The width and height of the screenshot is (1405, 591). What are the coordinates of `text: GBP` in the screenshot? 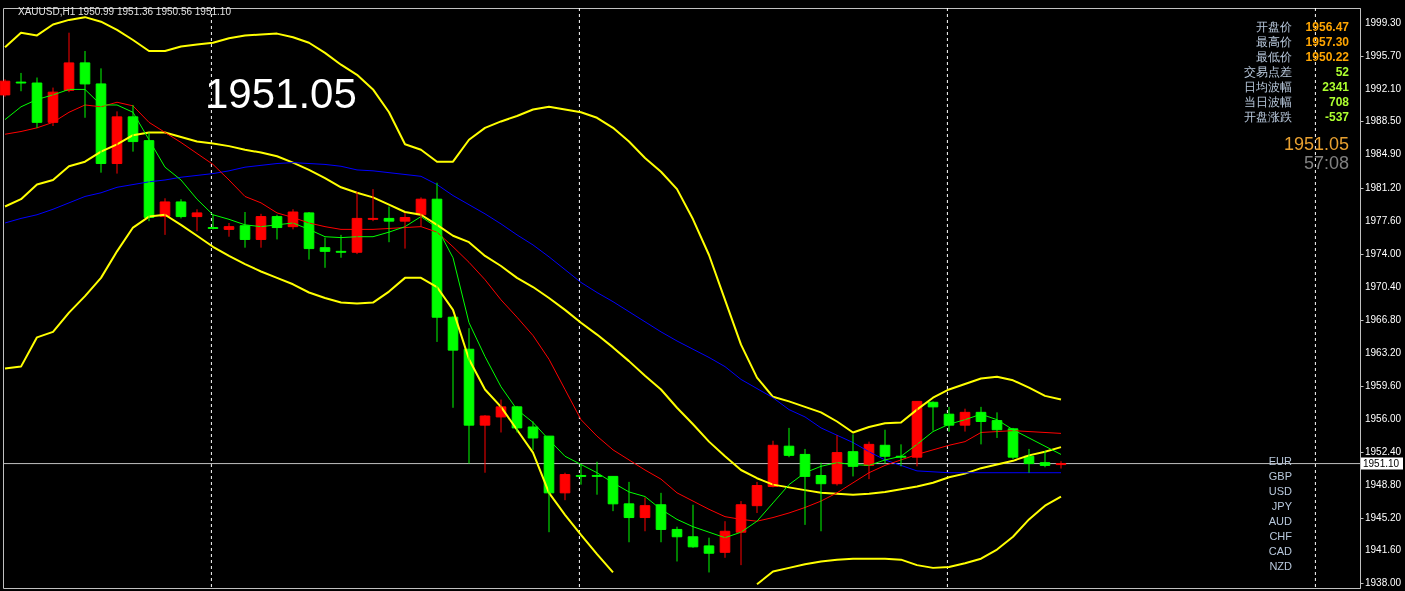 It's located at (1280, 476).